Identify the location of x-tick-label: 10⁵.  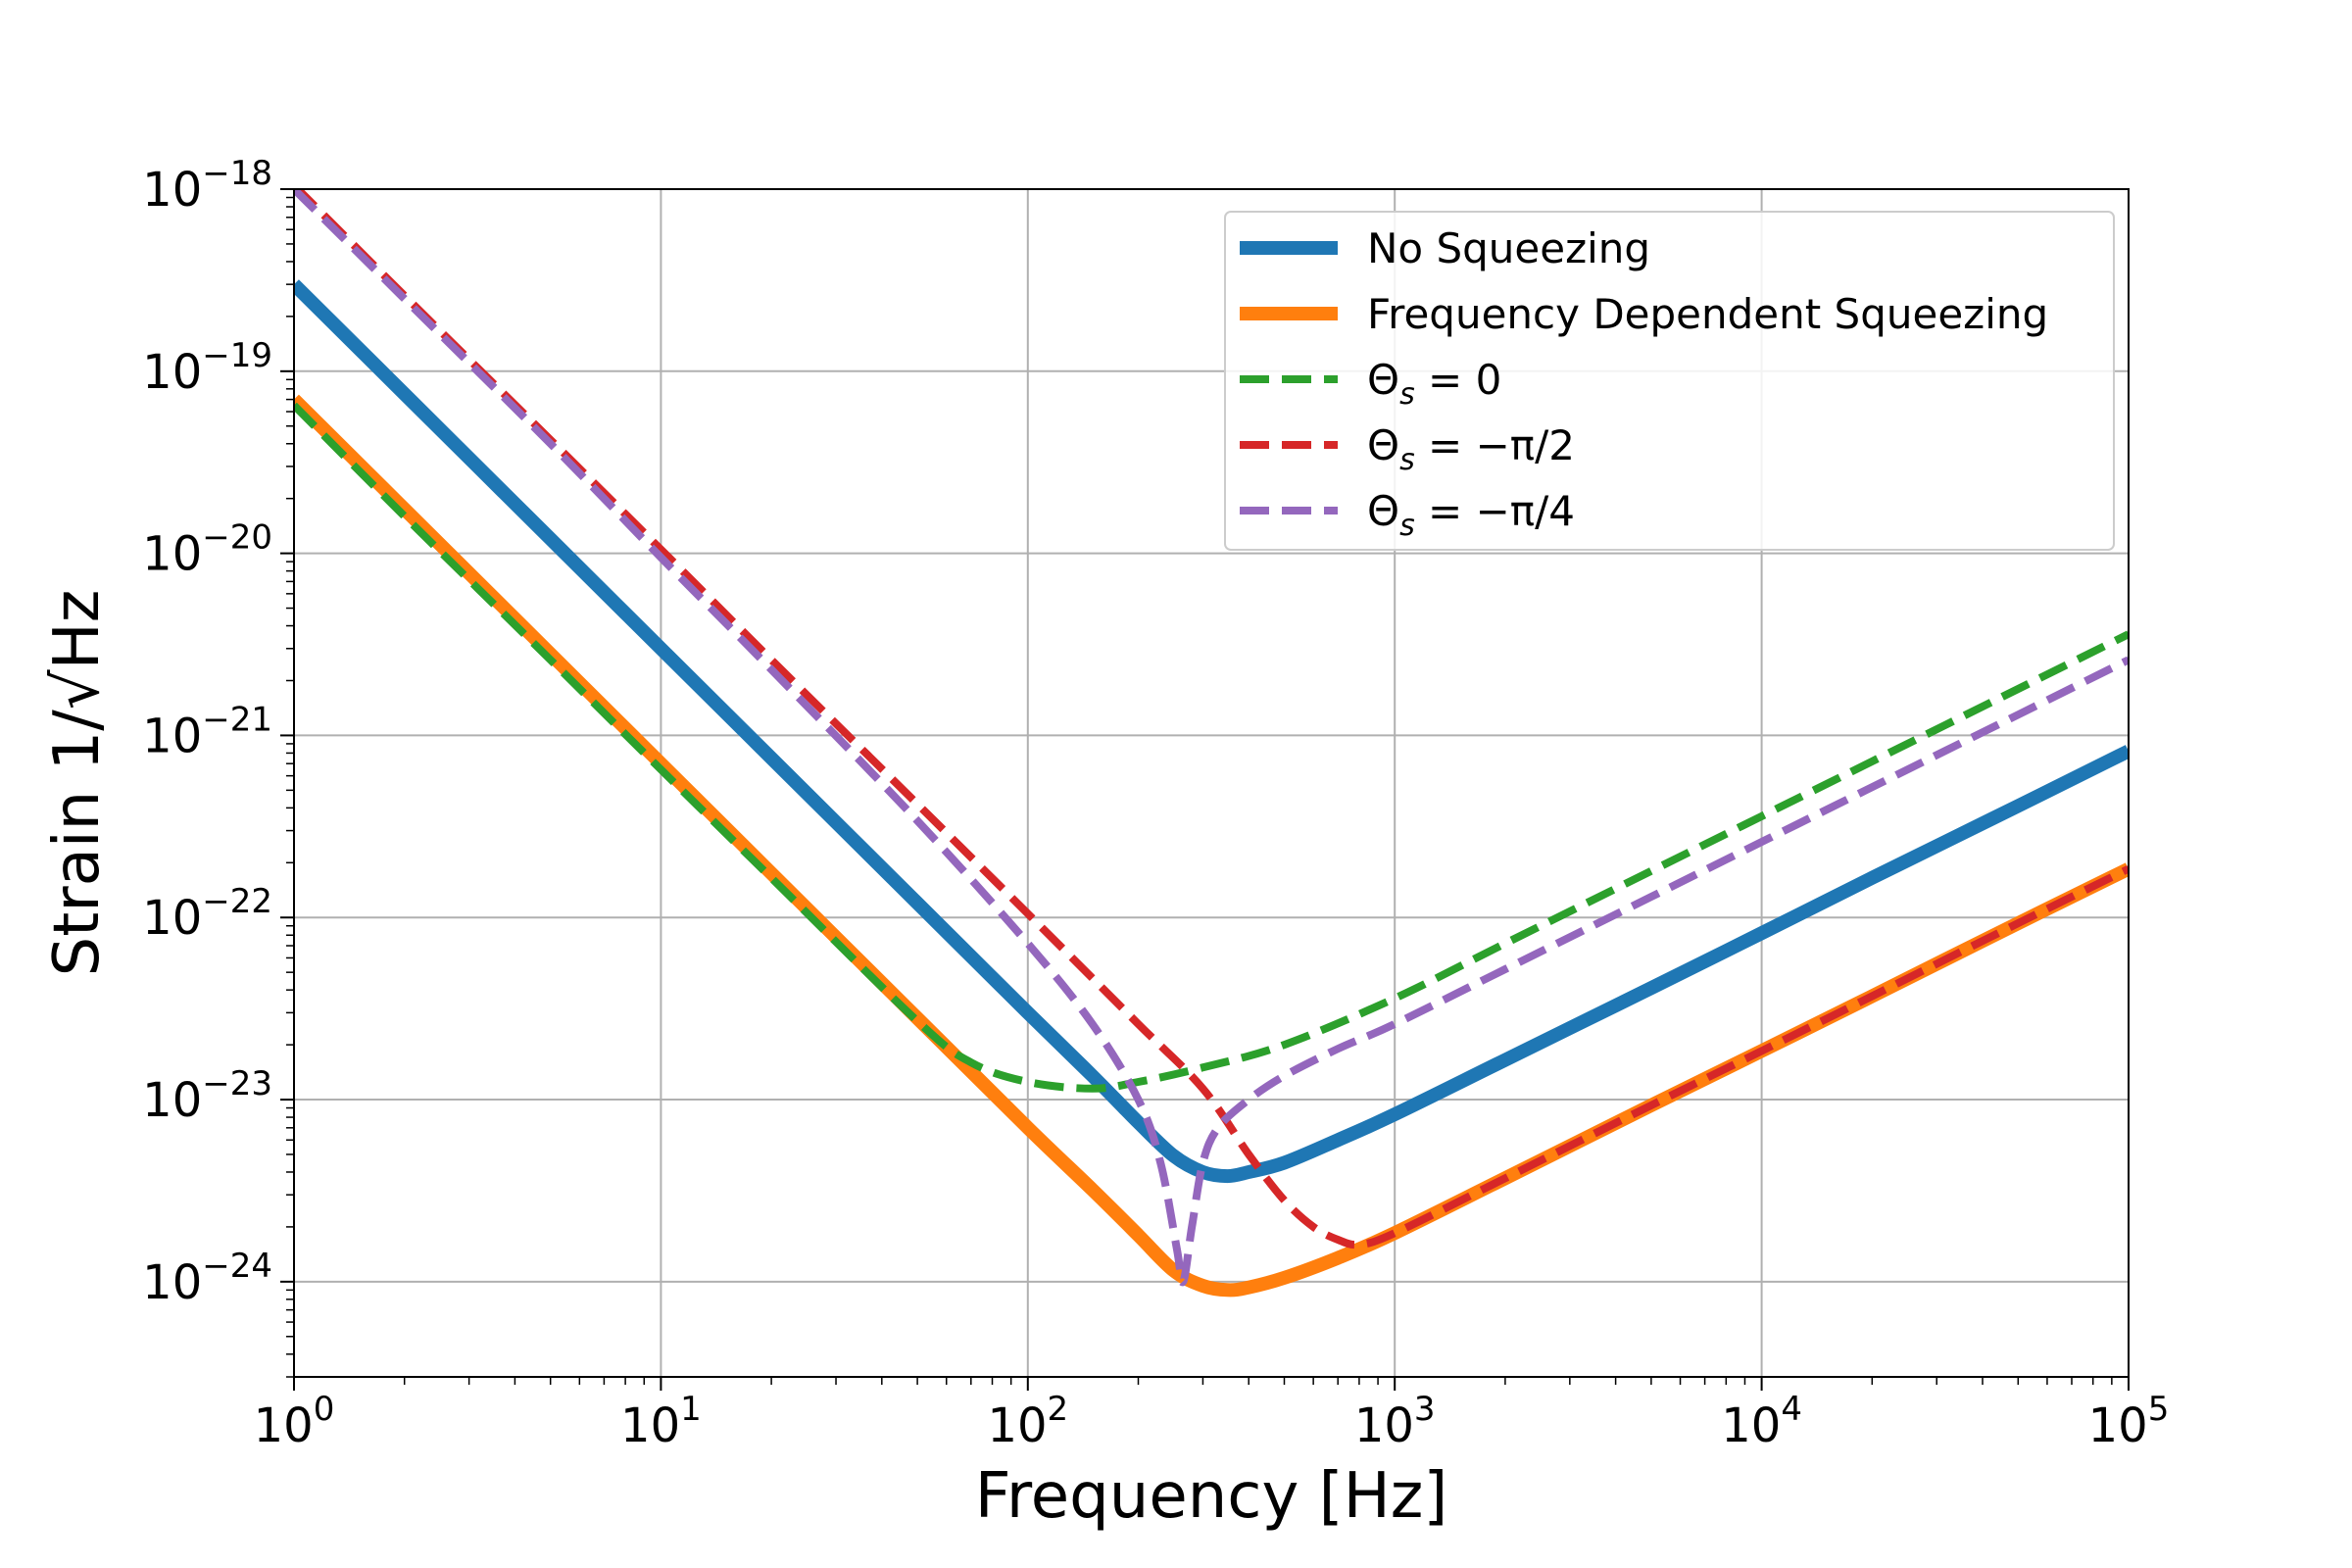
(2129, 1421).